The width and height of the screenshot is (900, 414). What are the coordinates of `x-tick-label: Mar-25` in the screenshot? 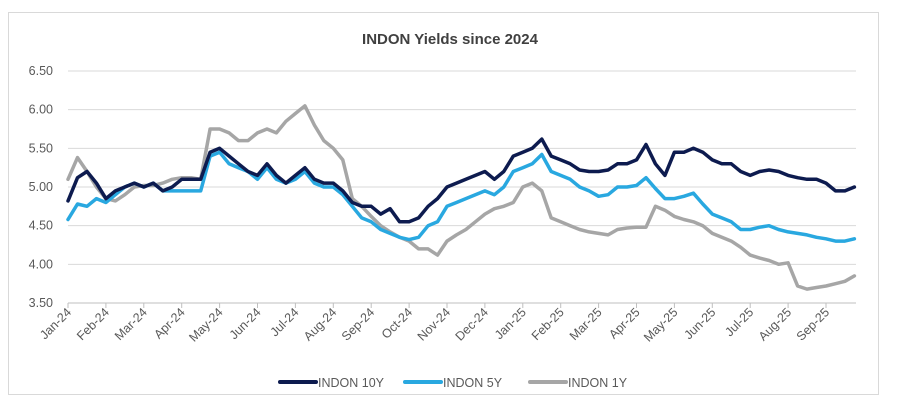 It's located at (586, 324).